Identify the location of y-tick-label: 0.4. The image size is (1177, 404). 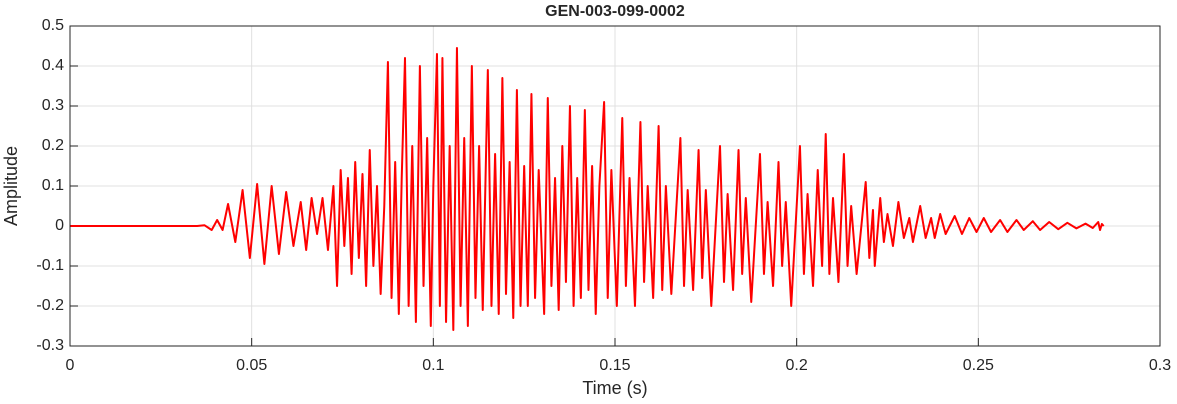
(53, 65).